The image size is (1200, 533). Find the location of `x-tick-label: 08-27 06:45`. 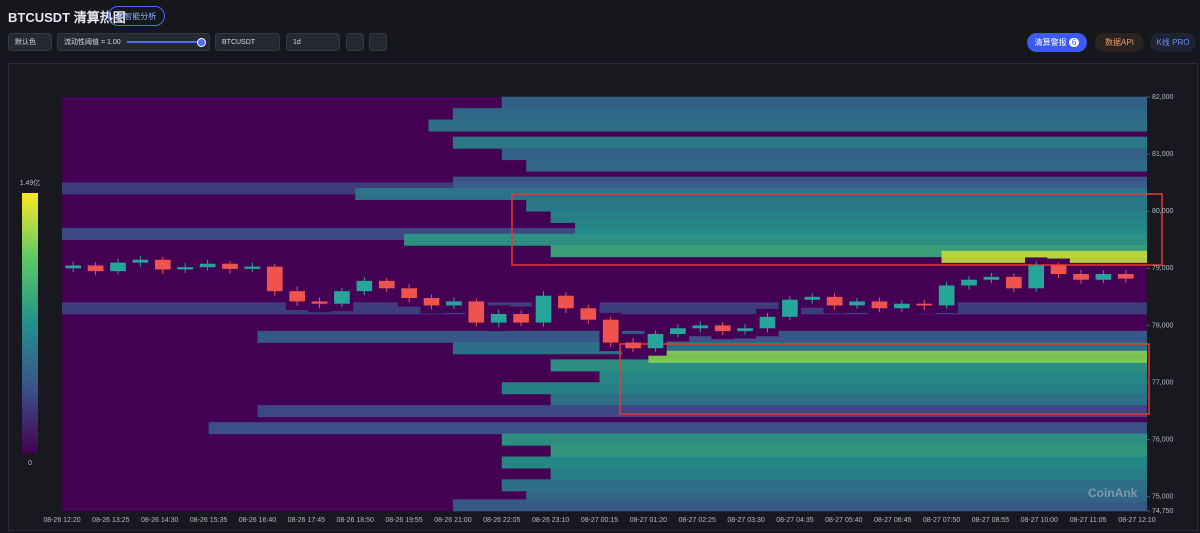

x-tick-label: 08-27 06:45 is located at coordinates (892, 520).